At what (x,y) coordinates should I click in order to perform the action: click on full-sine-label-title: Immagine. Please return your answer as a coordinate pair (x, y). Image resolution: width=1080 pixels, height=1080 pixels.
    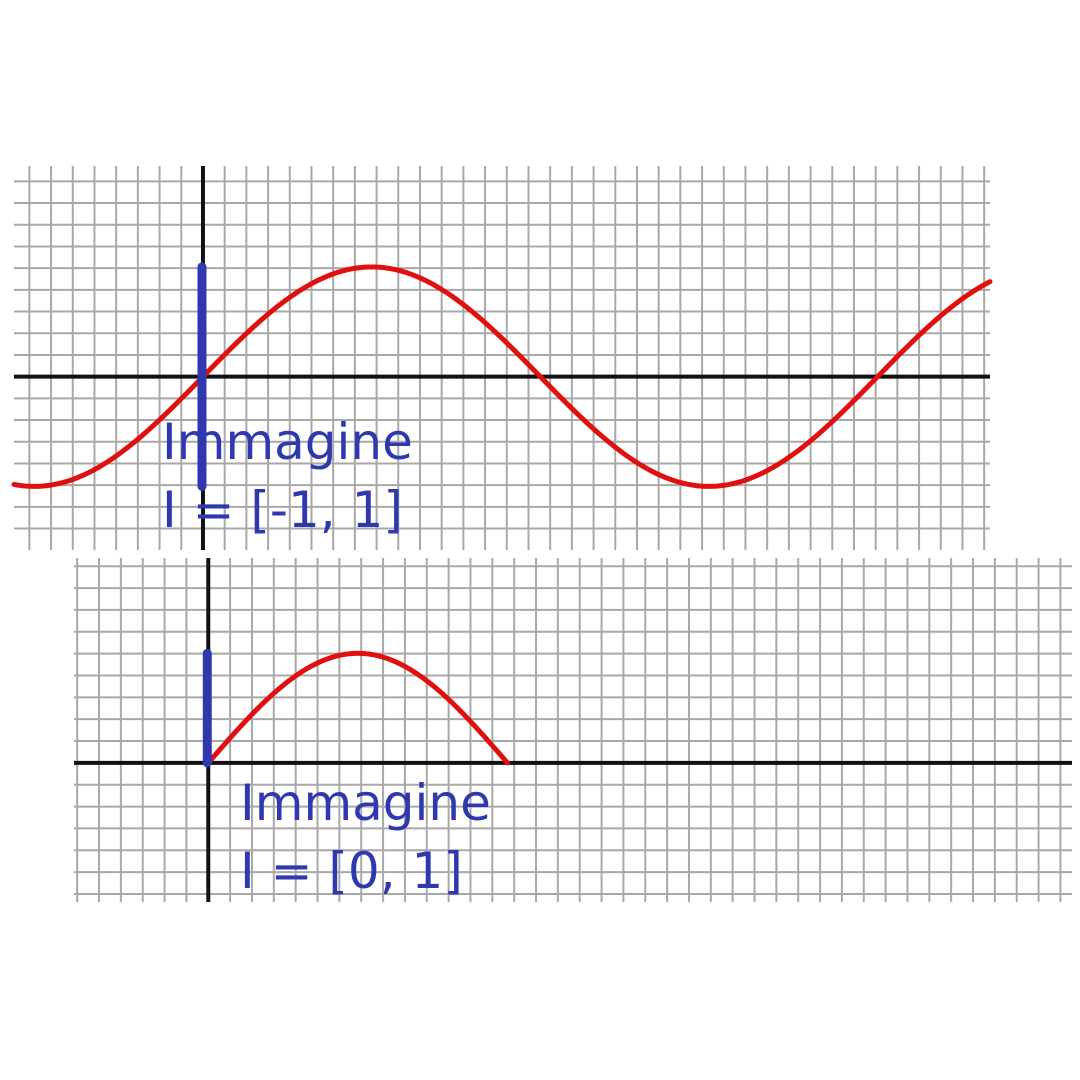
    Looking at the image, I should click on (287, 442).